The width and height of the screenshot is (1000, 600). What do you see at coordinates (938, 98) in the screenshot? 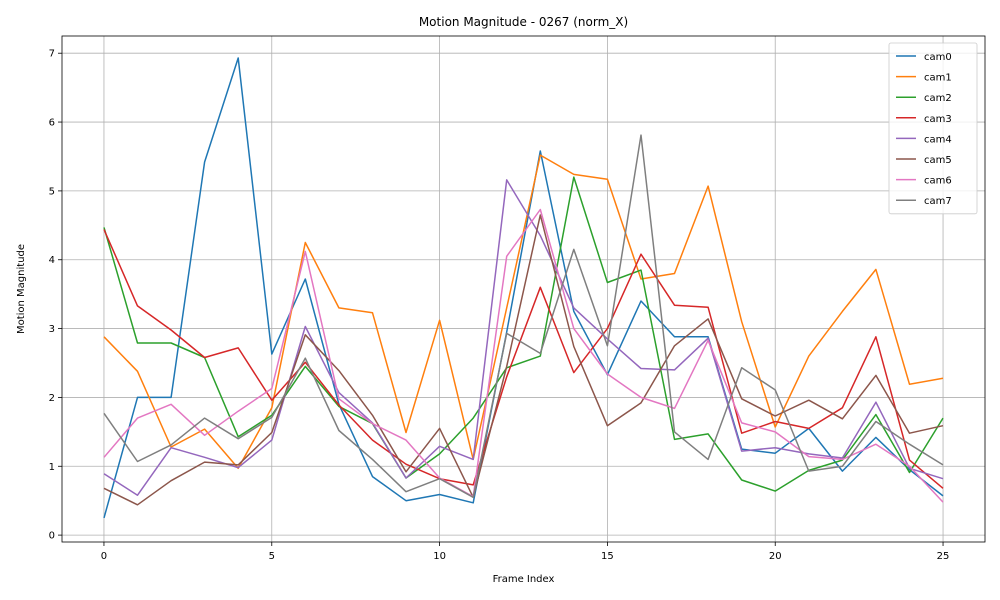
I see `legend-label-cam2: cam2` at bounding box center [938, 98].